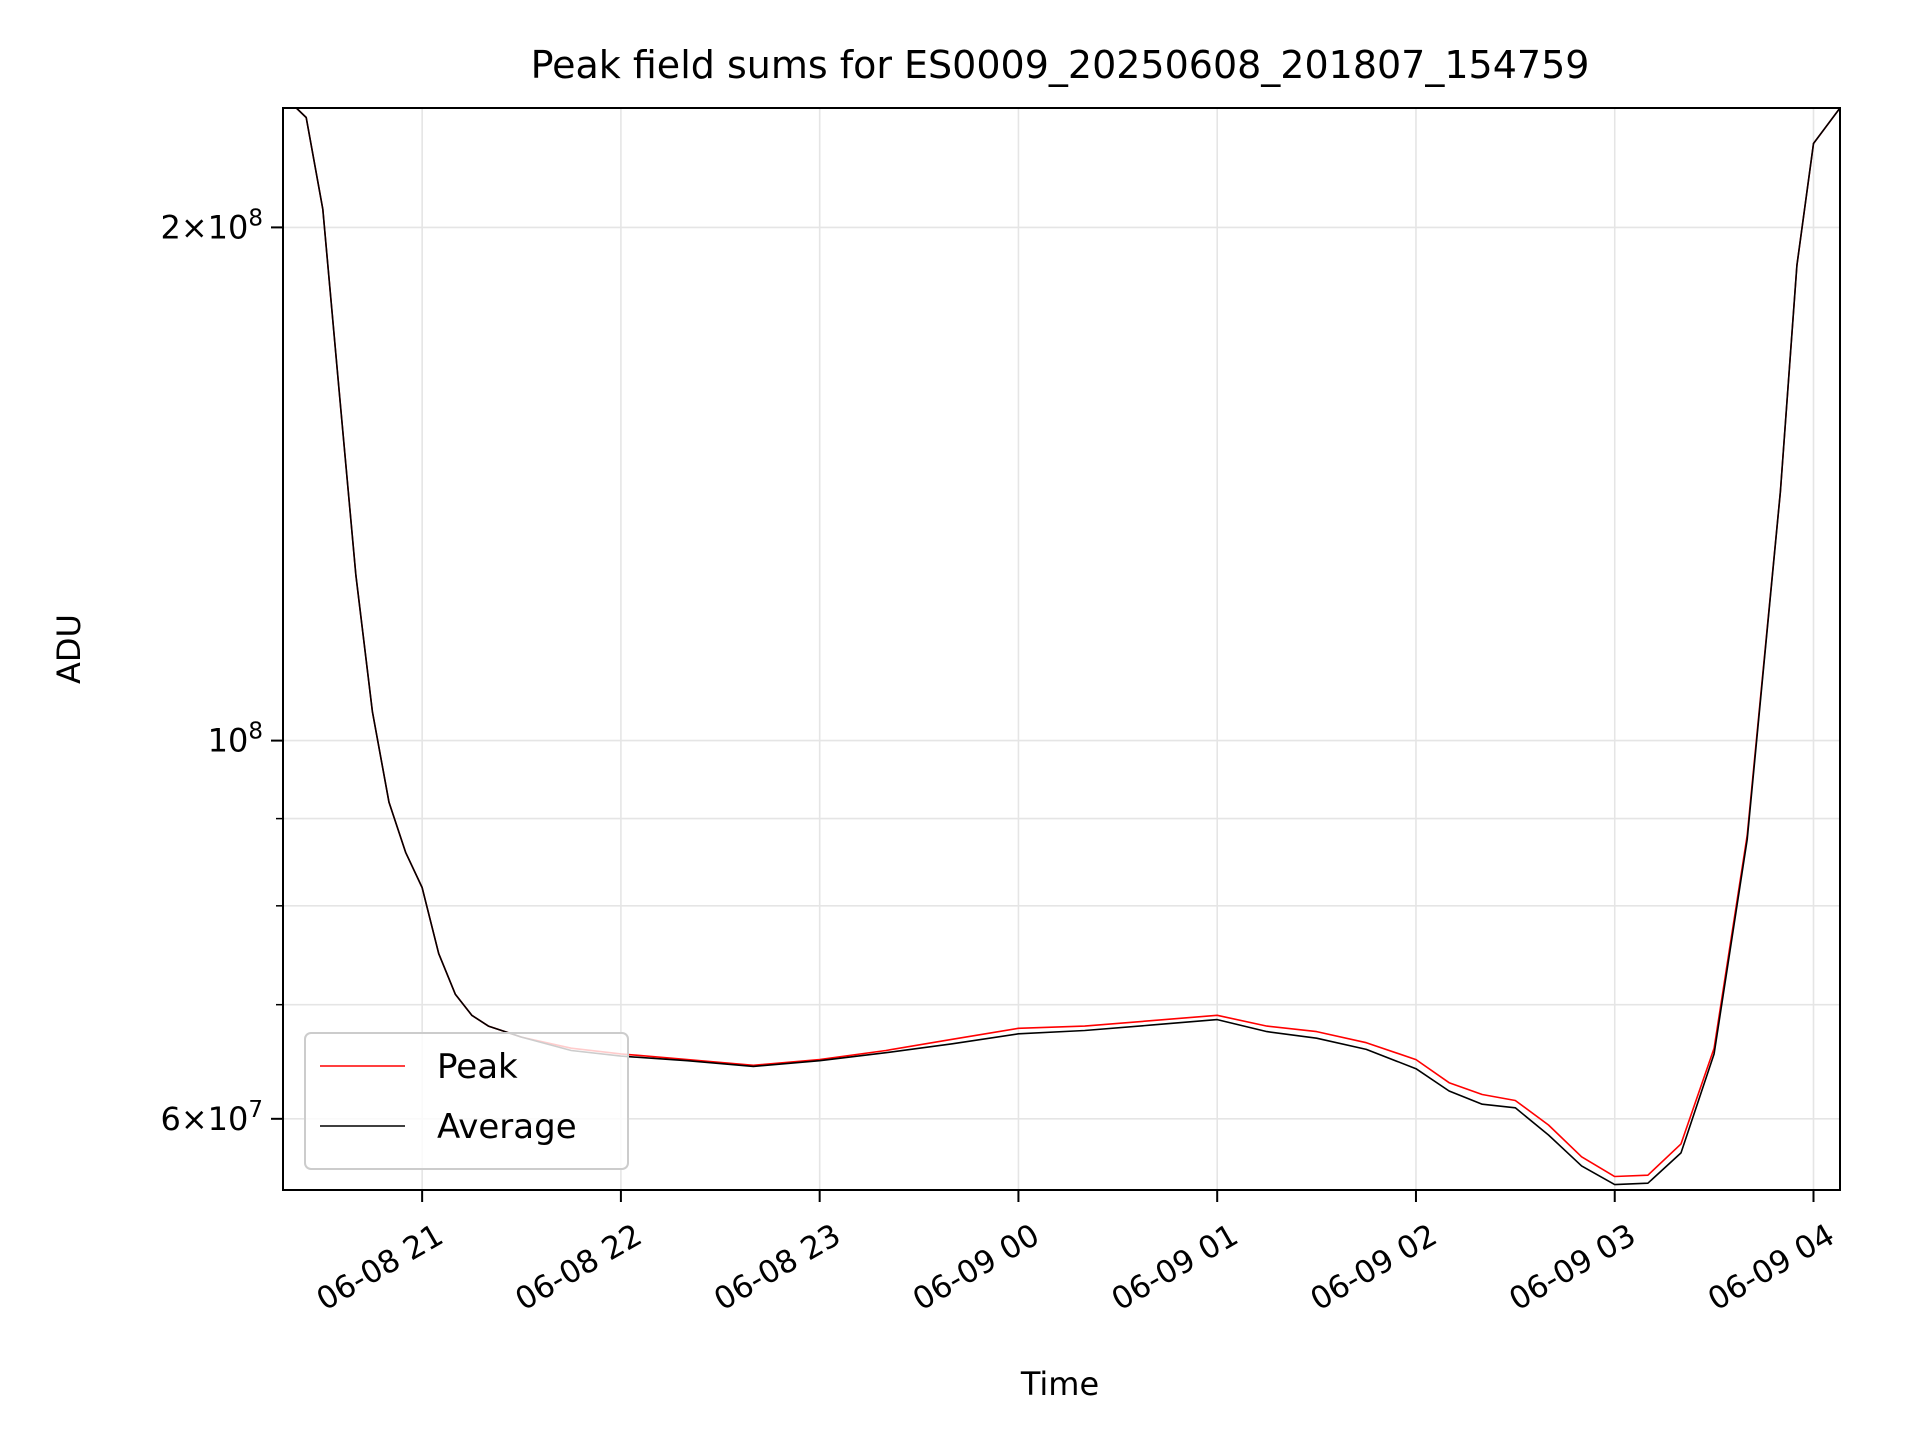  Describe the element at coordinates (69, 649) in the screenshot. I see `y-axis-label: ADU` at that location.